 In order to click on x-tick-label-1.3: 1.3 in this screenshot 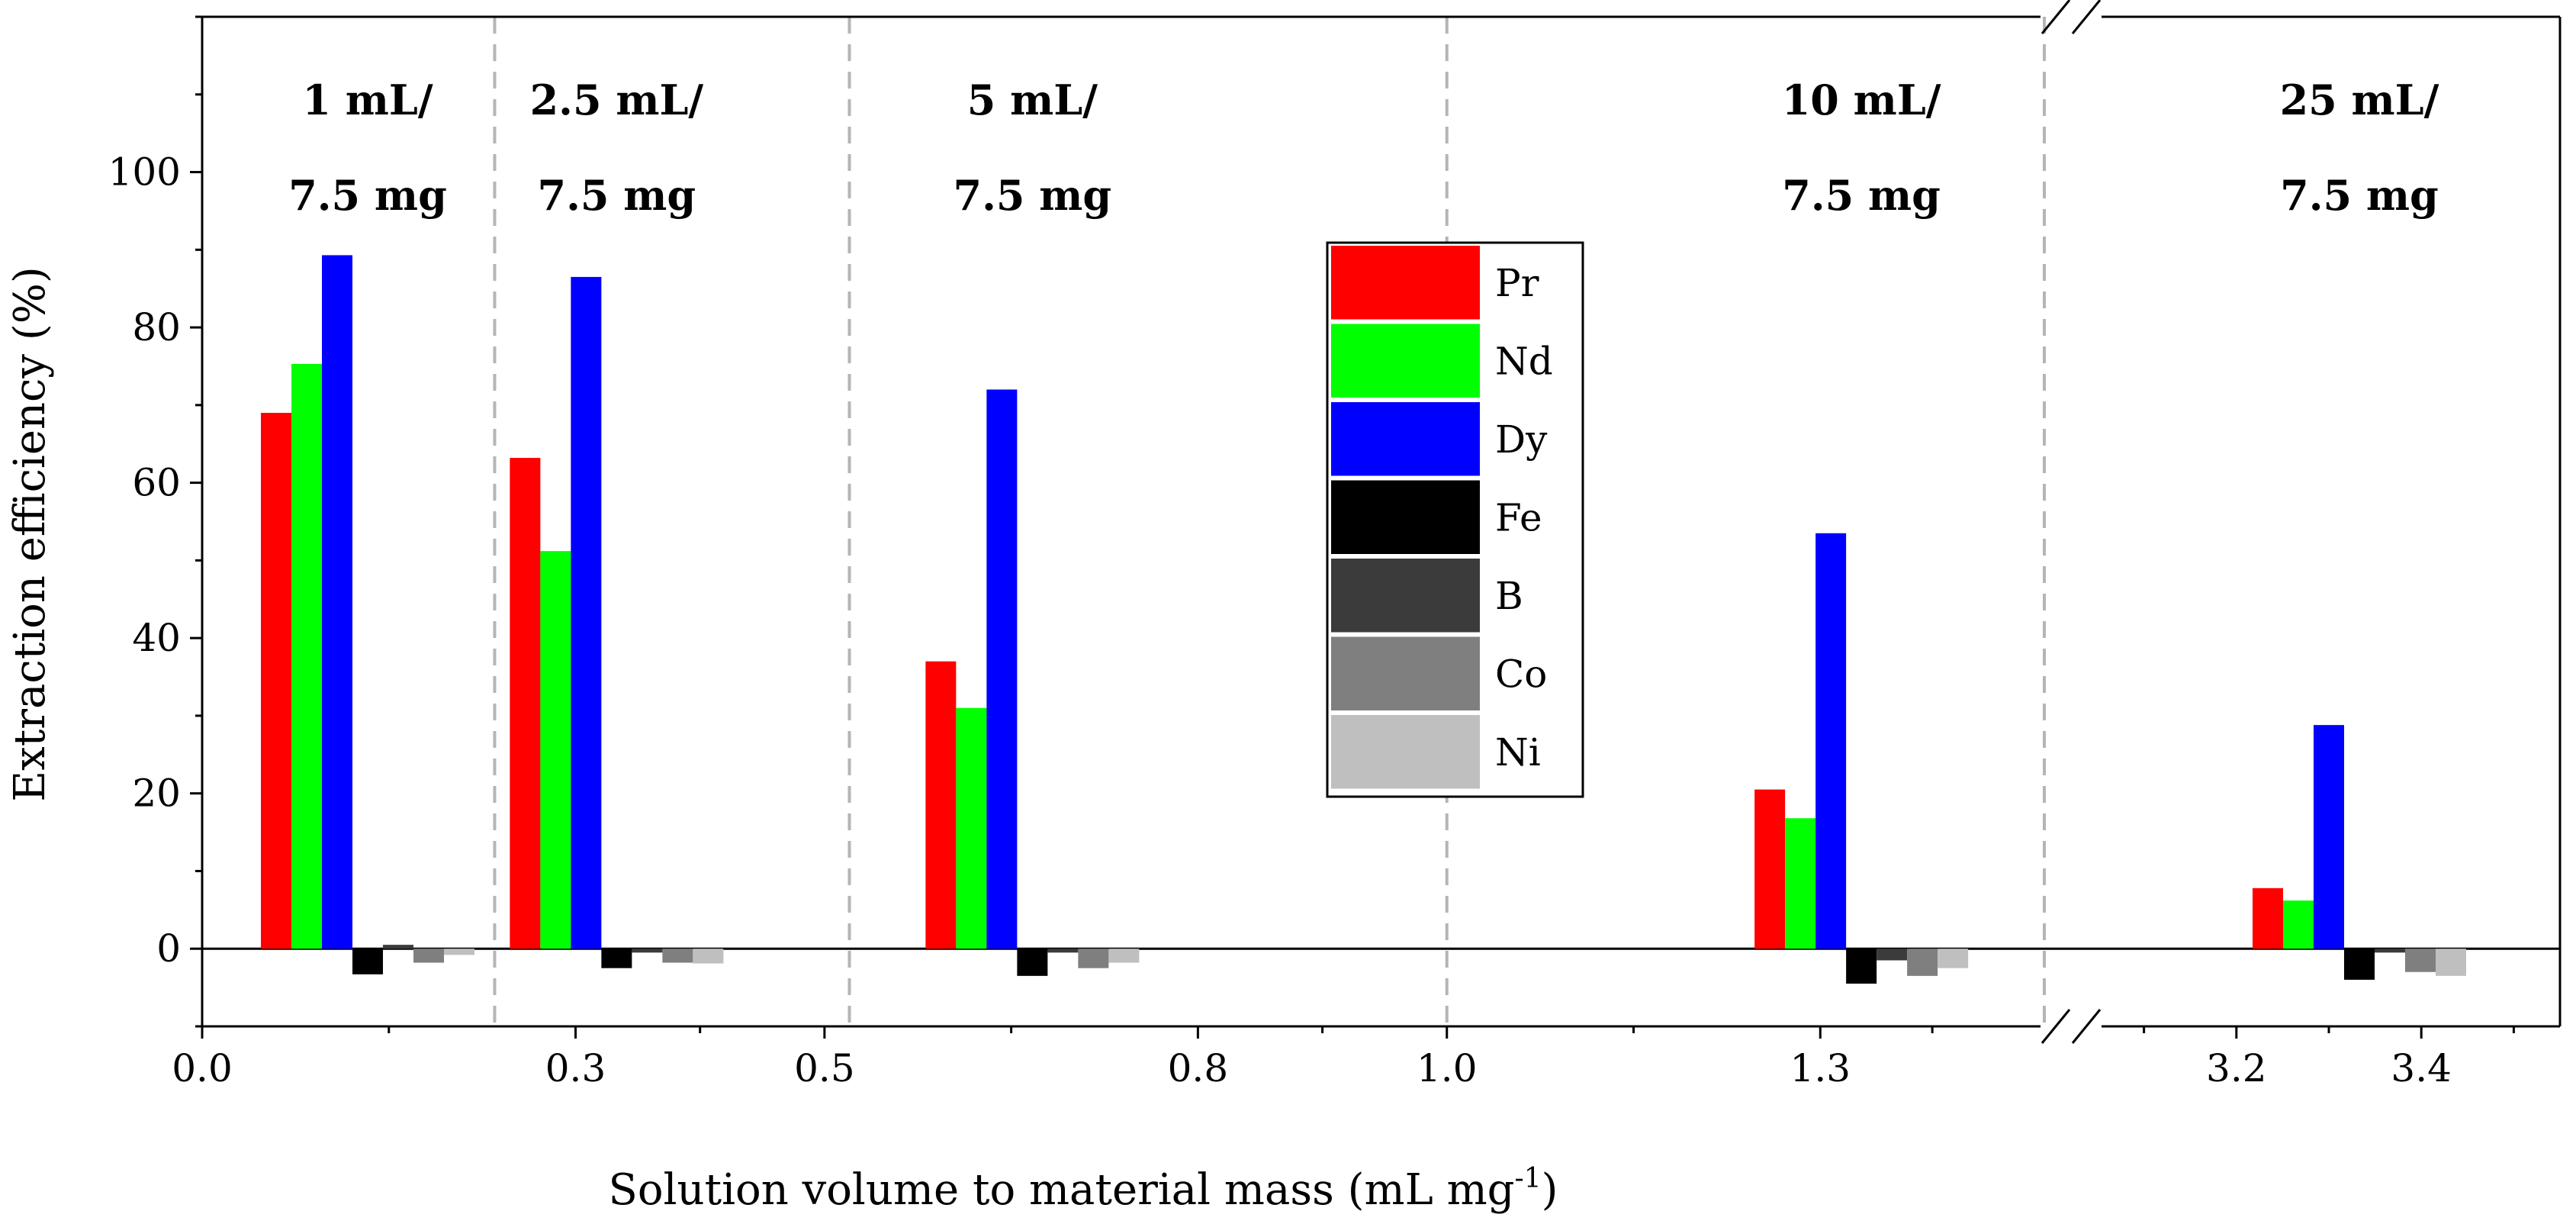, I will do `click(1820, 1068)`.